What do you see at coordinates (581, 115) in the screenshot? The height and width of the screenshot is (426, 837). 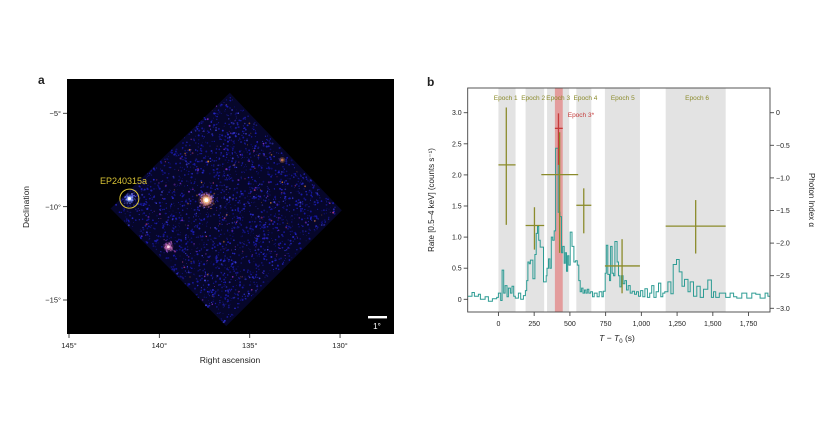 I see `epoch3-star-label: Epoch 3*` at bounding box center [581, 115].